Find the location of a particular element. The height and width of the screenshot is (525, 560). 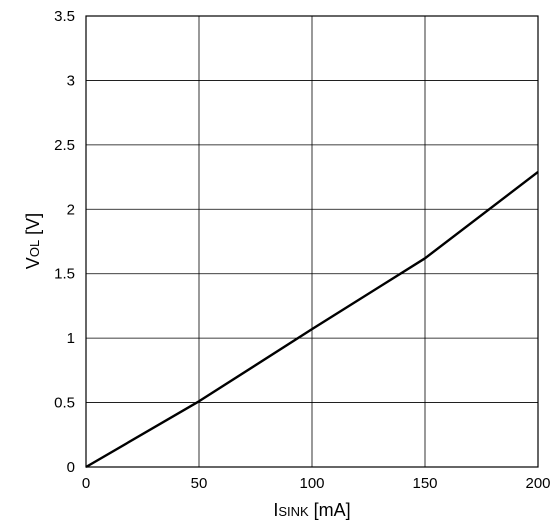

x-tick-label: 0 is located at coordinates (86, 483).